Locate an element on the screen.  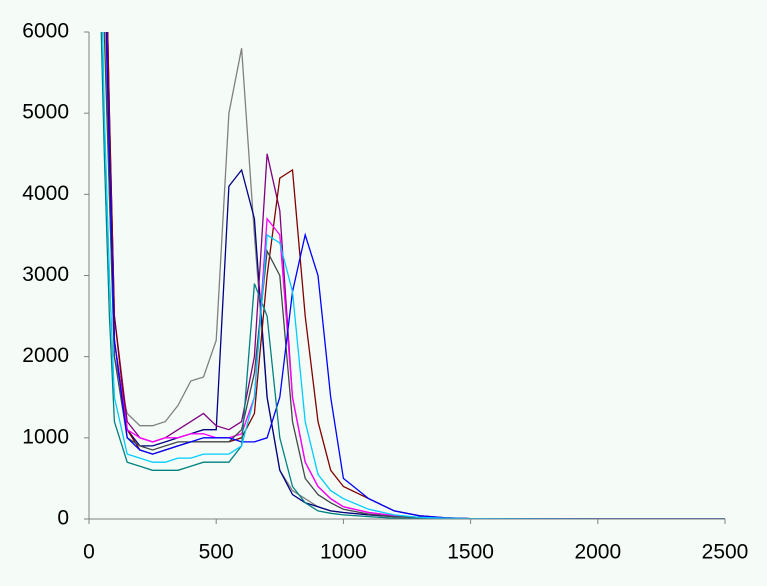
x-tick-label: 0 is located at coordinates (89, 552).